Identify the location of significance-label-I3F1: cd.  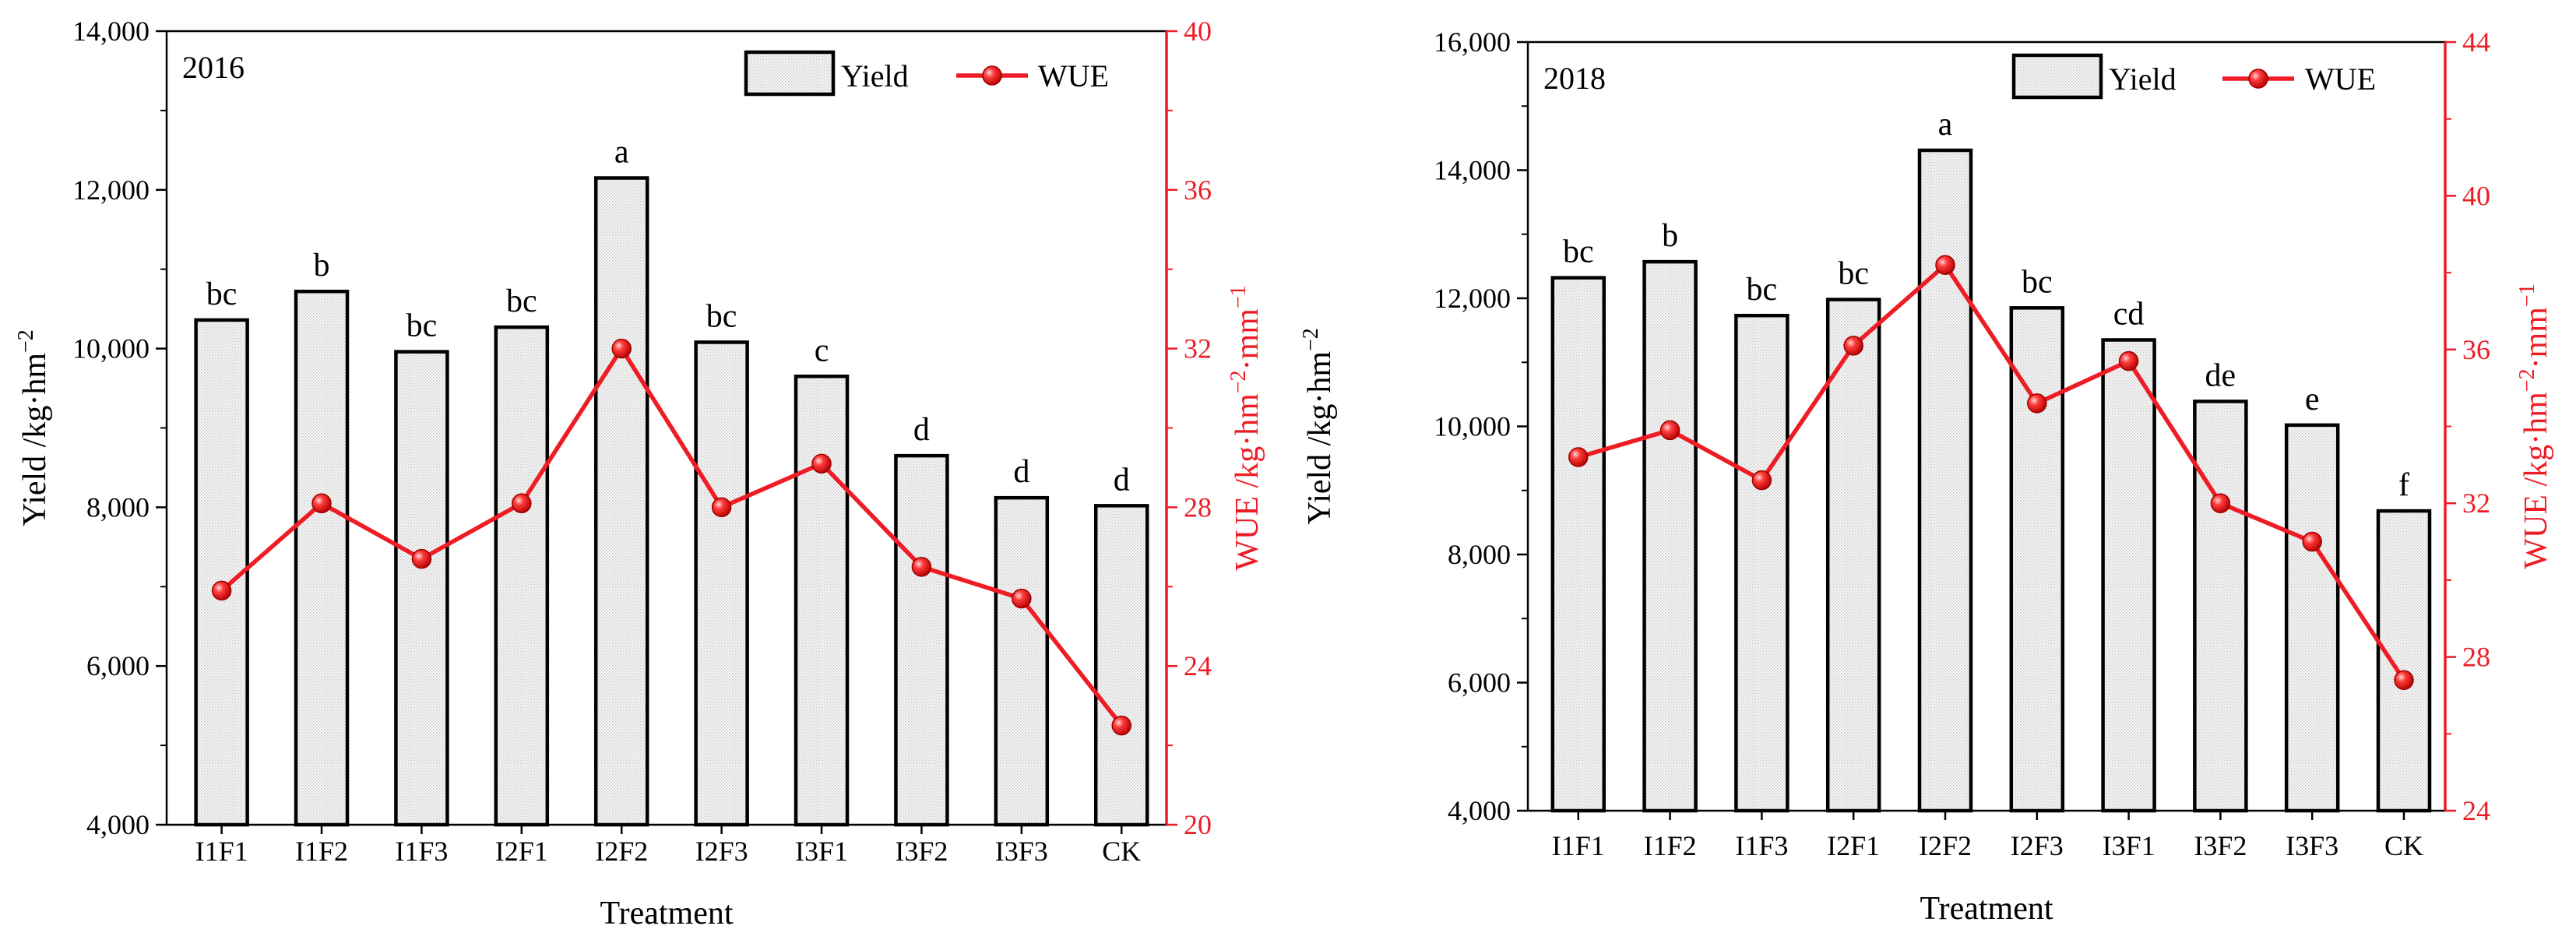
(2129, 314).